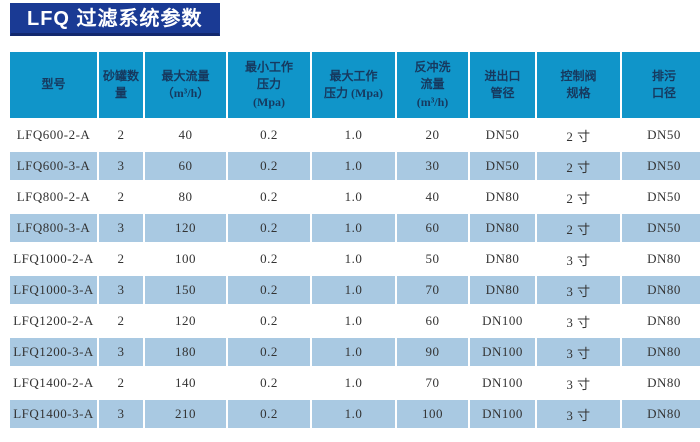 The width and height of the screenshot is (700, 442). I want to click on model-cell: LFQ1400-2-A, so click(53, 383).